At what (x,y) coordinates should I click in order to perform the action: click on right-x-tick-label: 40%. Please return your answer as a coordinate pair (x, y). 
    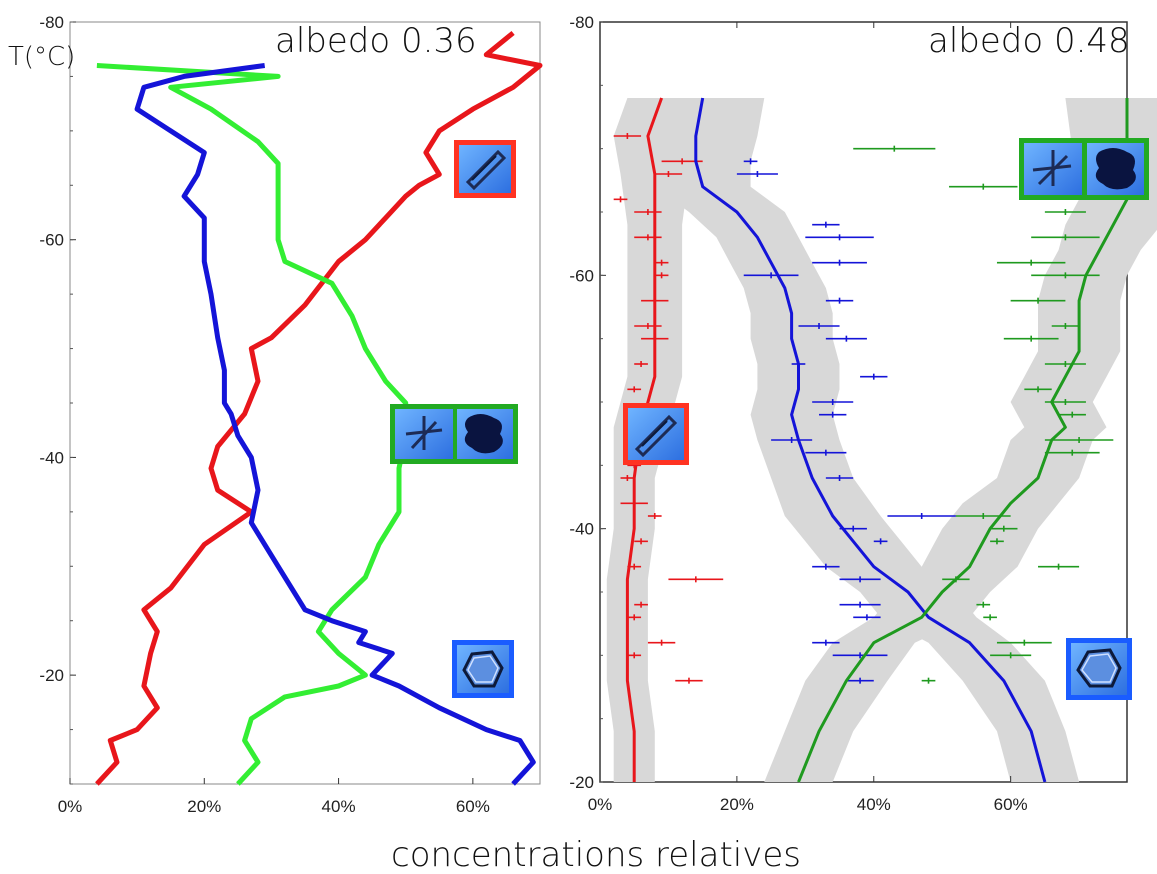
    Looking at the image, I should click on (874, 804).